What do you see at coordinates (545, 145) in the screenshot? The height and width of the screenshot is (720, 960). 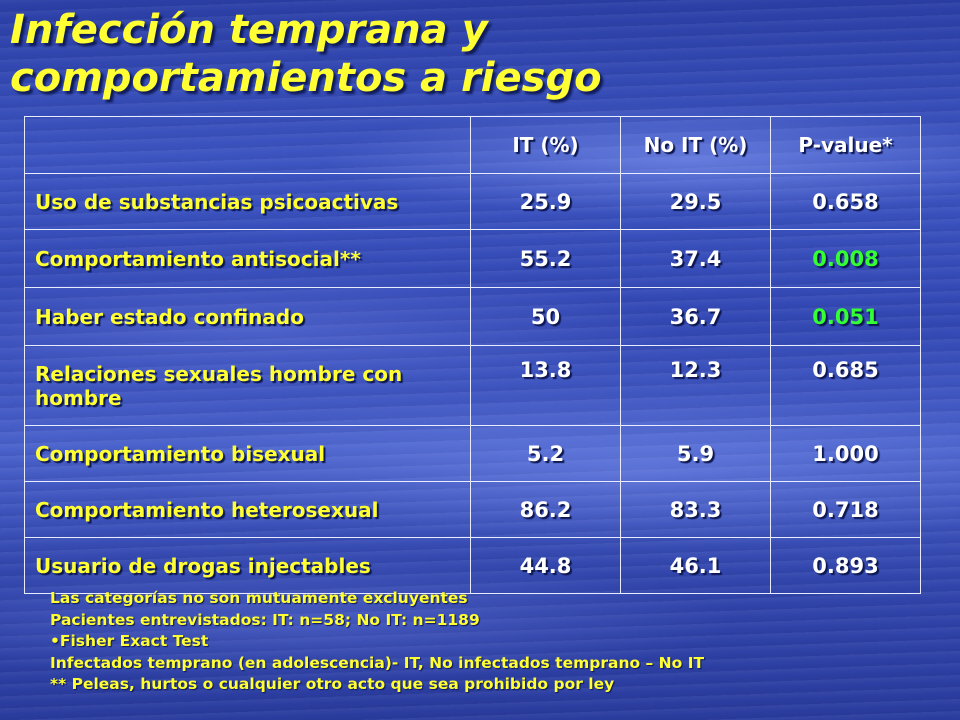 I see `header-it: IT (%)` at bounding box center [545, 145].